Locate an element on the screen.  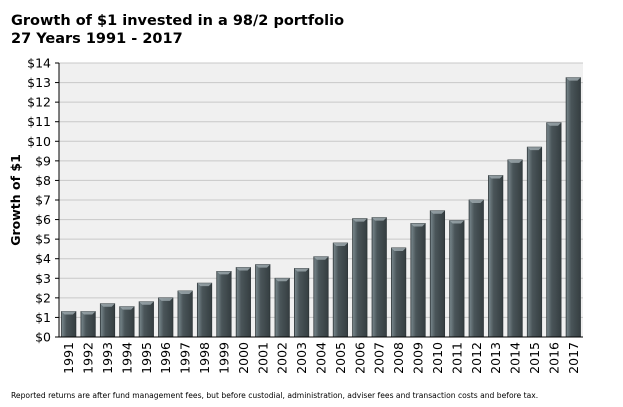
x-tick-label: 2013 is located at coordinates (495, 358).